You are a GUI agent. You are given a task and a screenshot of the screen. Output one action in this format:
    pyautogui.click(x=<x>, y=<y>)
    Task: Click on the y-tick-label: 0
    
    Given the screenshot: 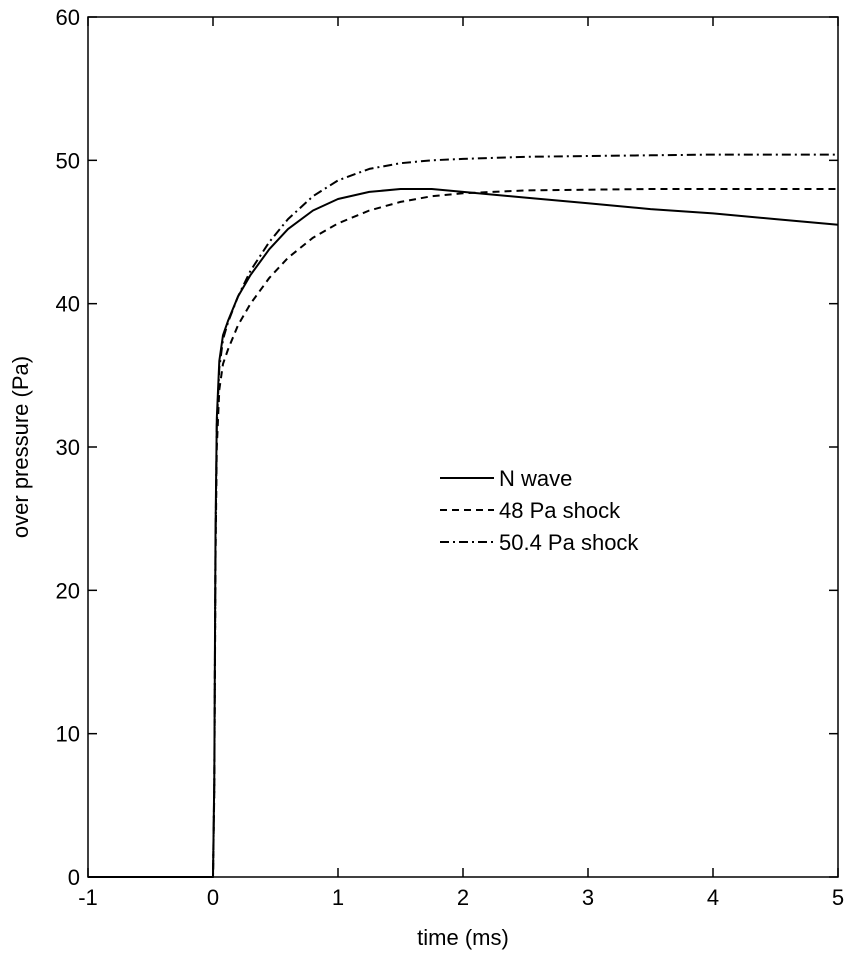 What is the action you would take?
    pyautogui.click(x=74, y=877)
    